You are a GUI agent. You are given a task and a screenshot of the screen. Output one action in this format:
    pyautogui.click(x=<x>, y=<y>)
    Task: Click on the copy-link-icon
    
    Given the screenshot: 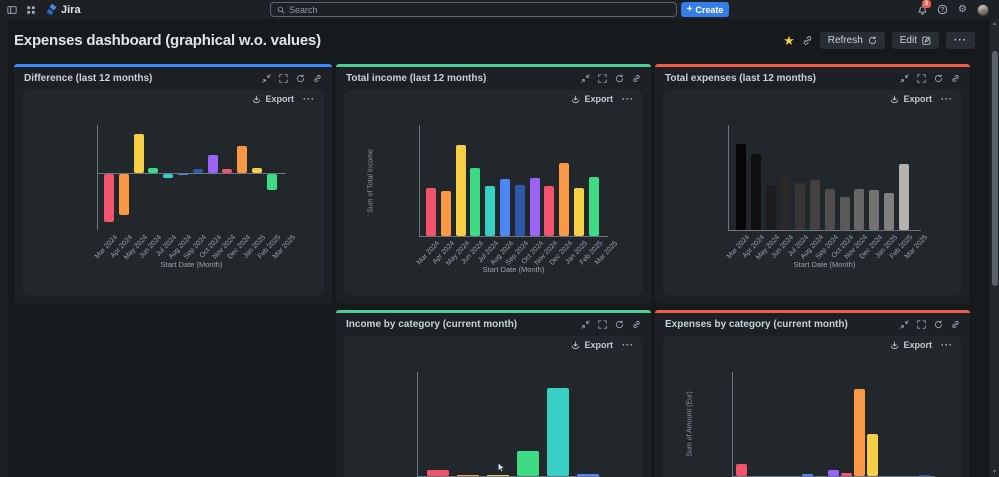 What is the action you would take?
    pyautogui.click(x=807, y=40)
    